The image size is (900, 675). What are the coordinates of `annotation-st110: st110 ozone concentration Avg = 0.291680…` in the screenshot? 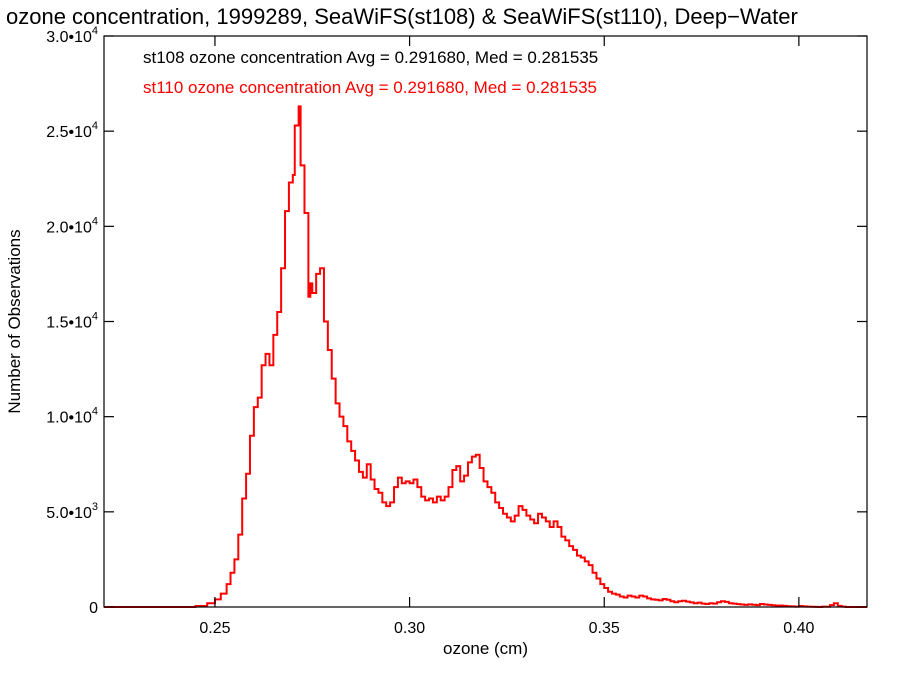 It's located at (370, 87).